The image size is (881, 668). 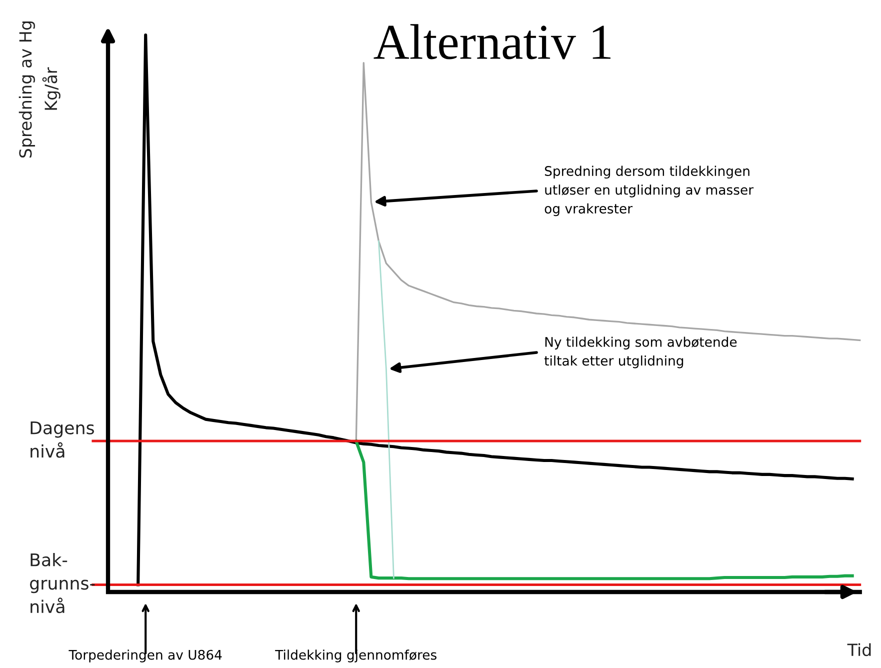 What do you see at coordinates (62, 439) in the screenshot?
I see `ref-line-label: Dagens nivå` at bounding box center [62, 439].